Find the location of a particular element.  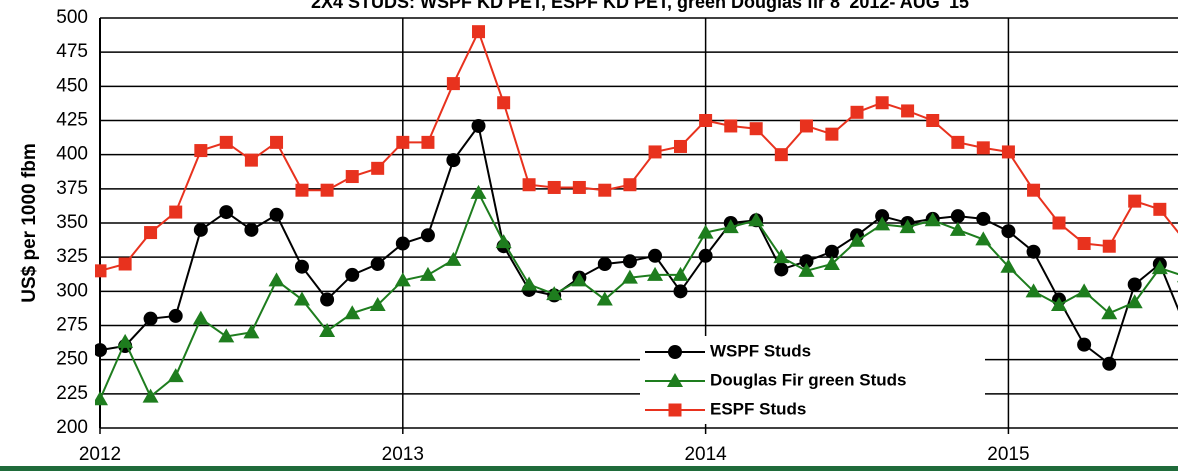

y-axis-label: US$ per 1000 fbm is located at coordinates (29, 222).